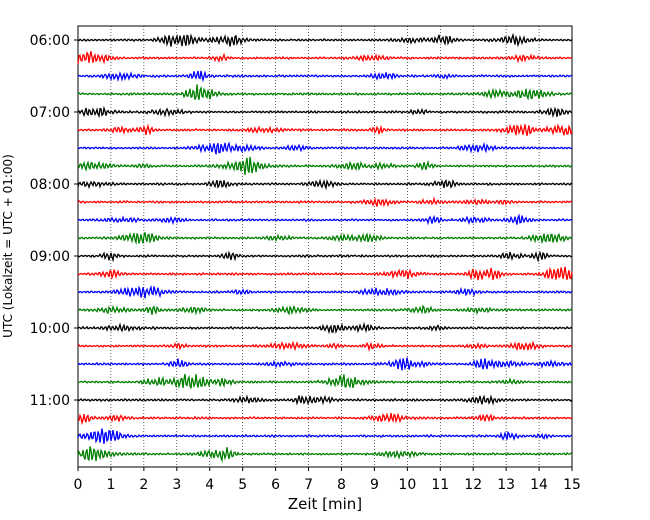 The image size is (650, 520). Describe the element at coordinates (143, 485) in the screenshot. I see `x-tick-label-2: 2` at that location.